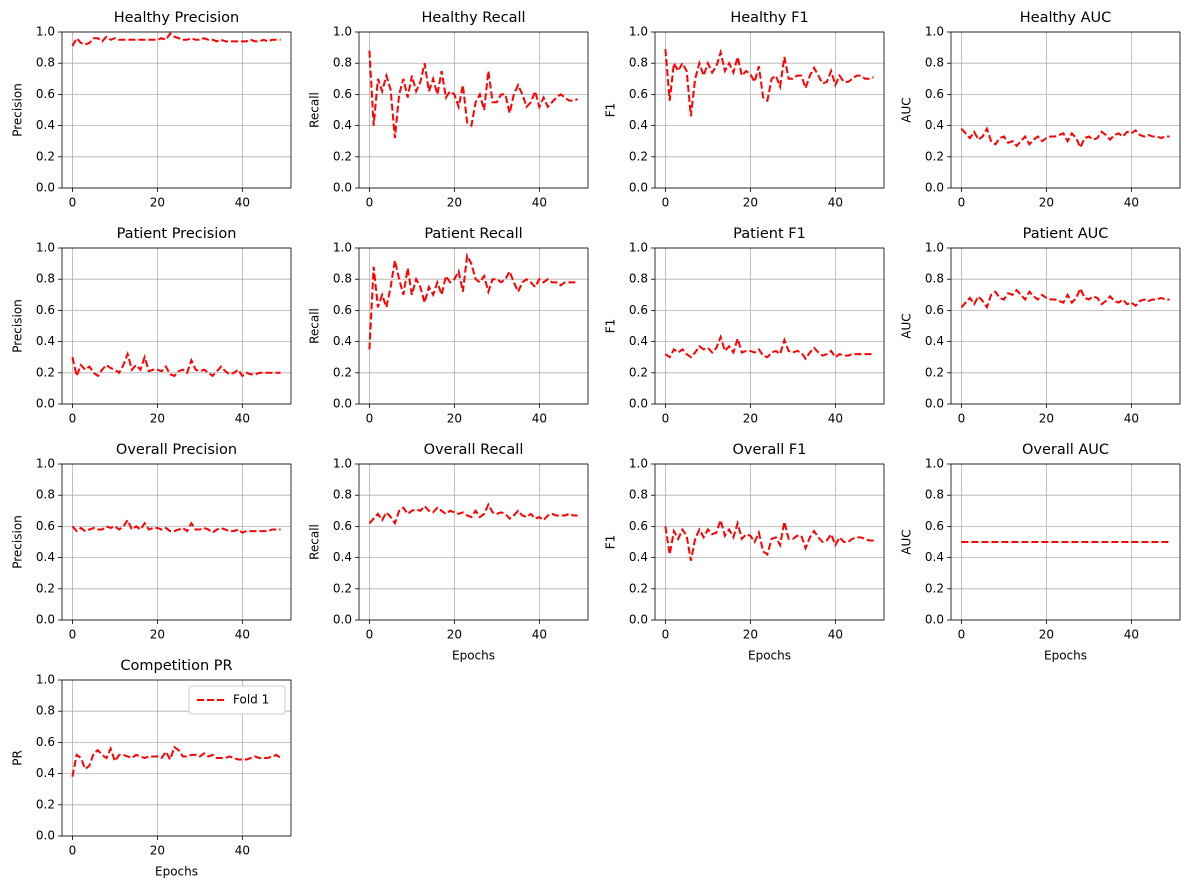 The height and width of the screenshot is (889, 1189). I want to click on chart-title: Healthy Precision, so click(177, 18).